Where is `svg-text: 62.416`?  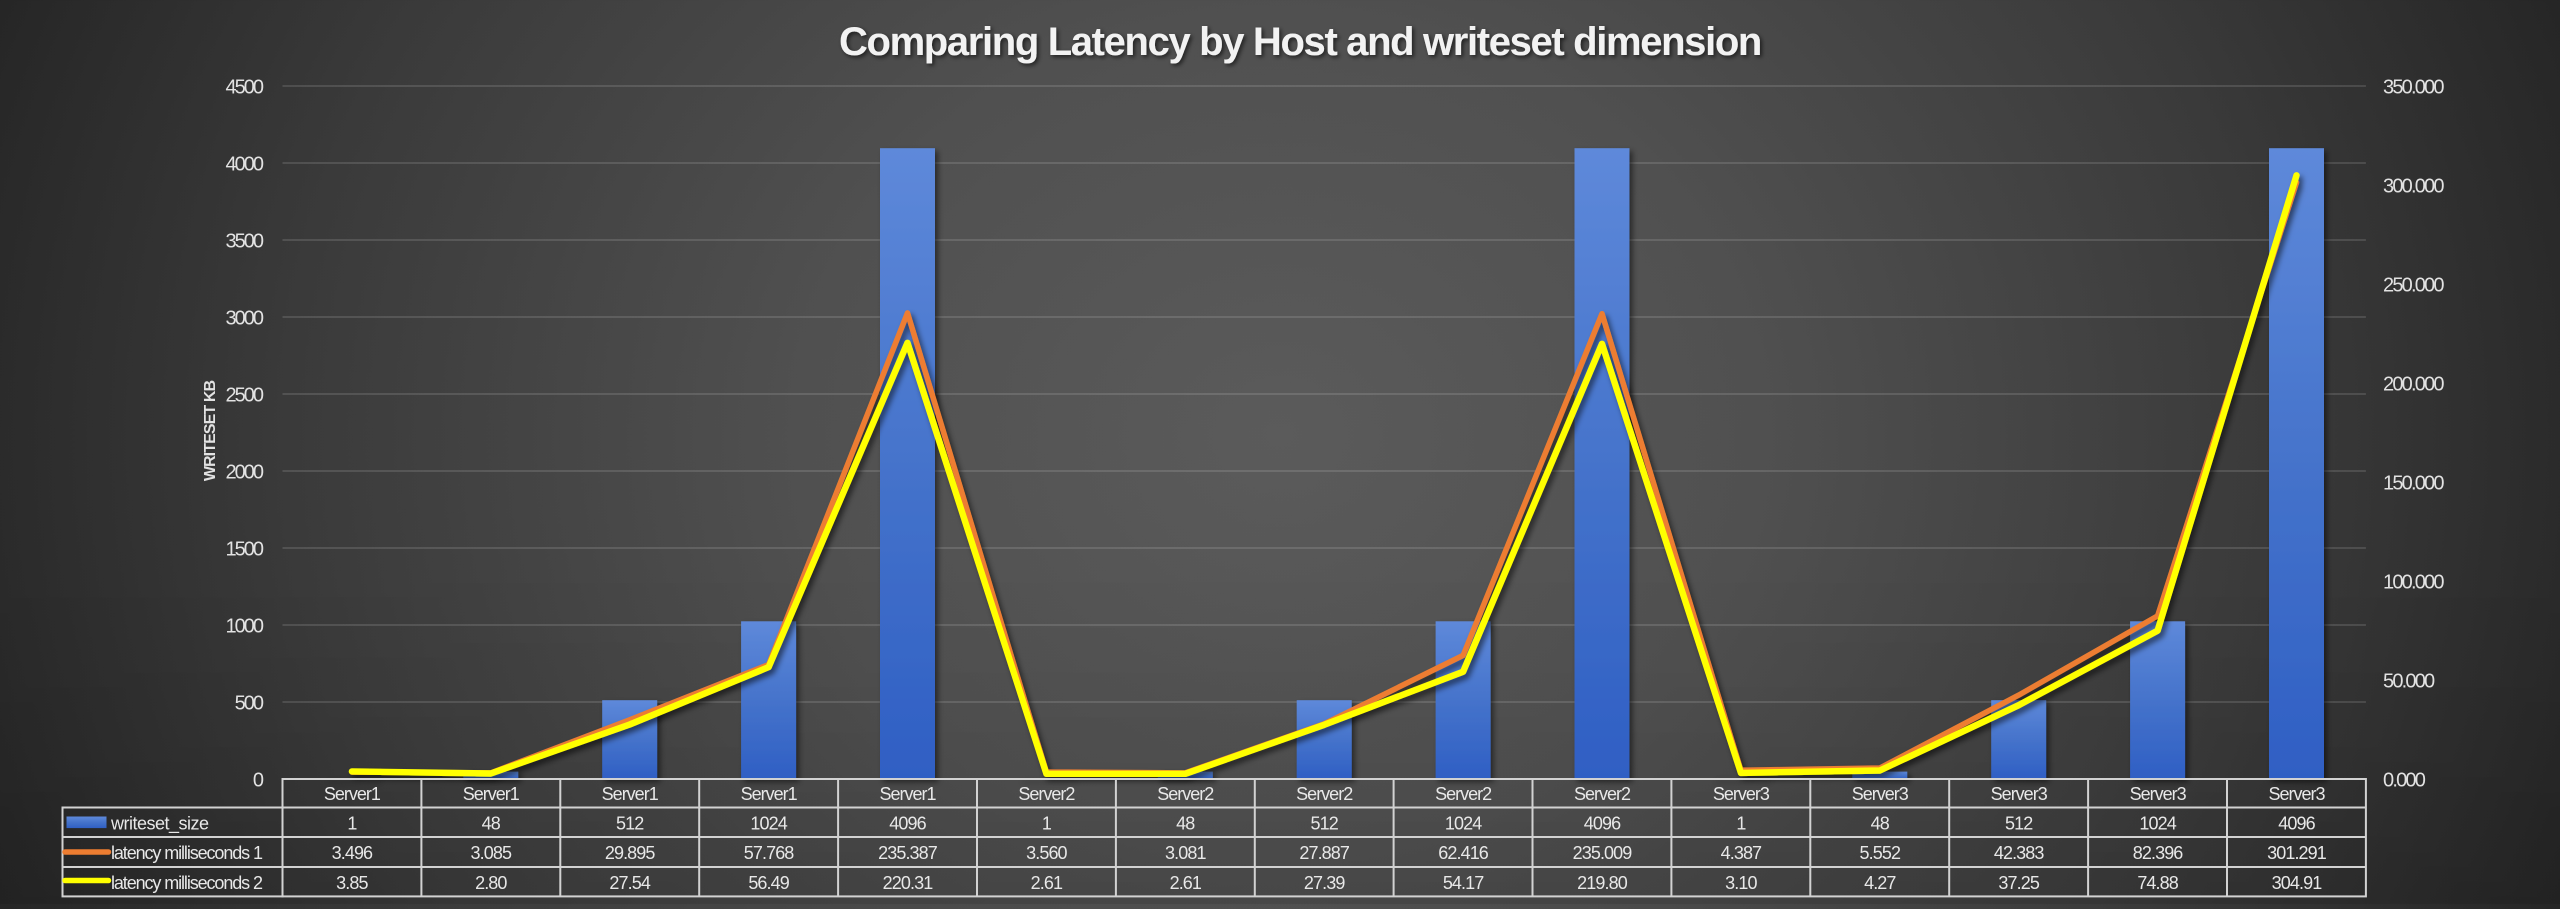 svg-text: 62.416 is located at coordinates (1463, 853).